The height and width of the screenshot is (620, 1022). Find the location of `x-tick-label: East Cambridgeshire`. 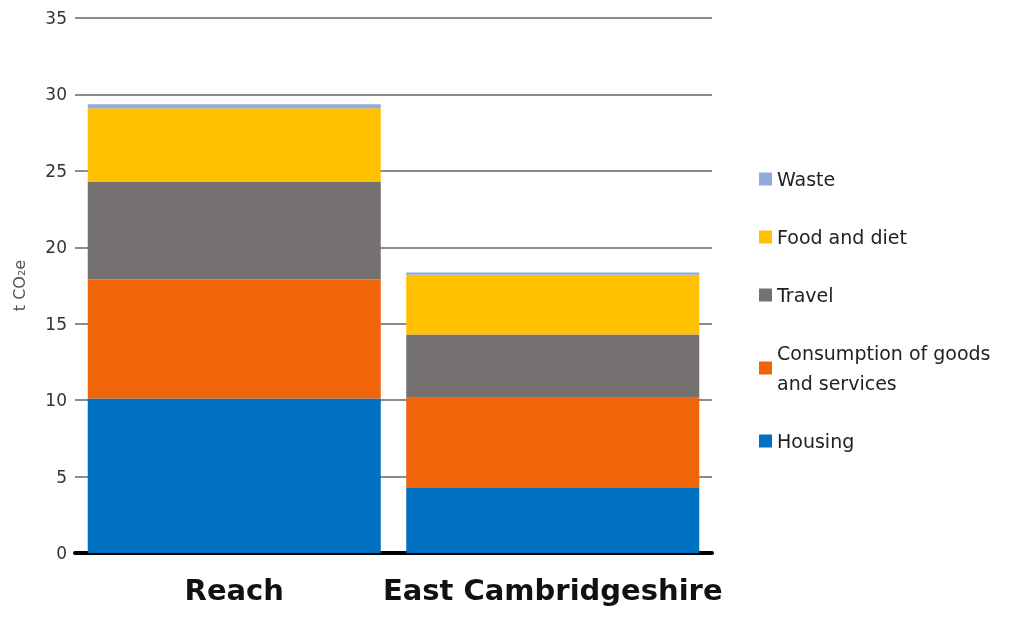

x-tick-label: East Cambridgeshire is located at coordinates (552, 589).